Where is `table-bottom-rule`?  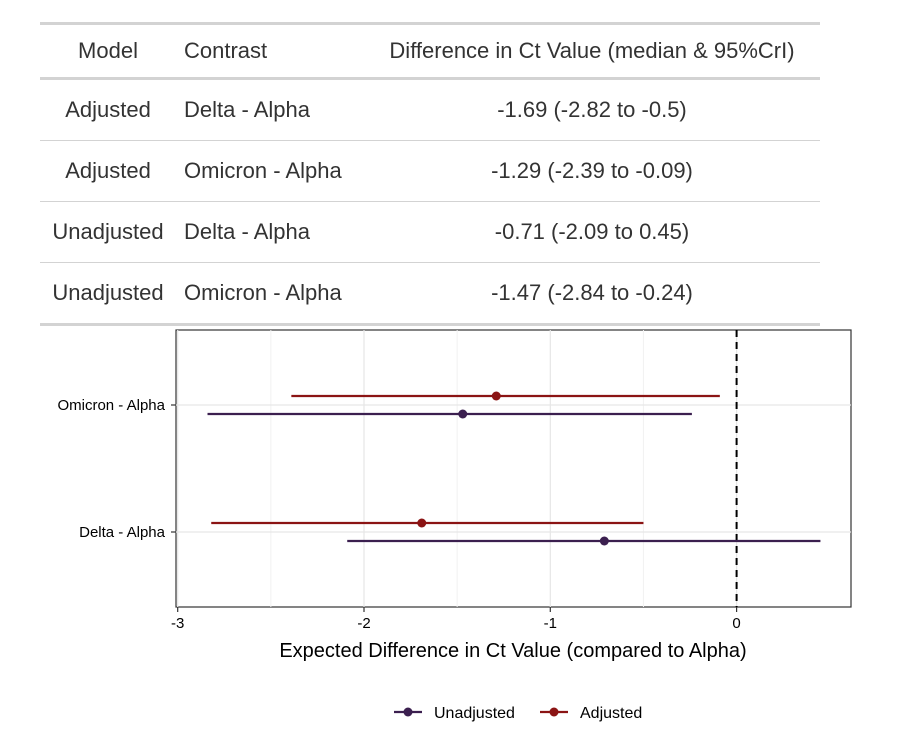
table-bottom-rule is located at coordinates (430, 324).